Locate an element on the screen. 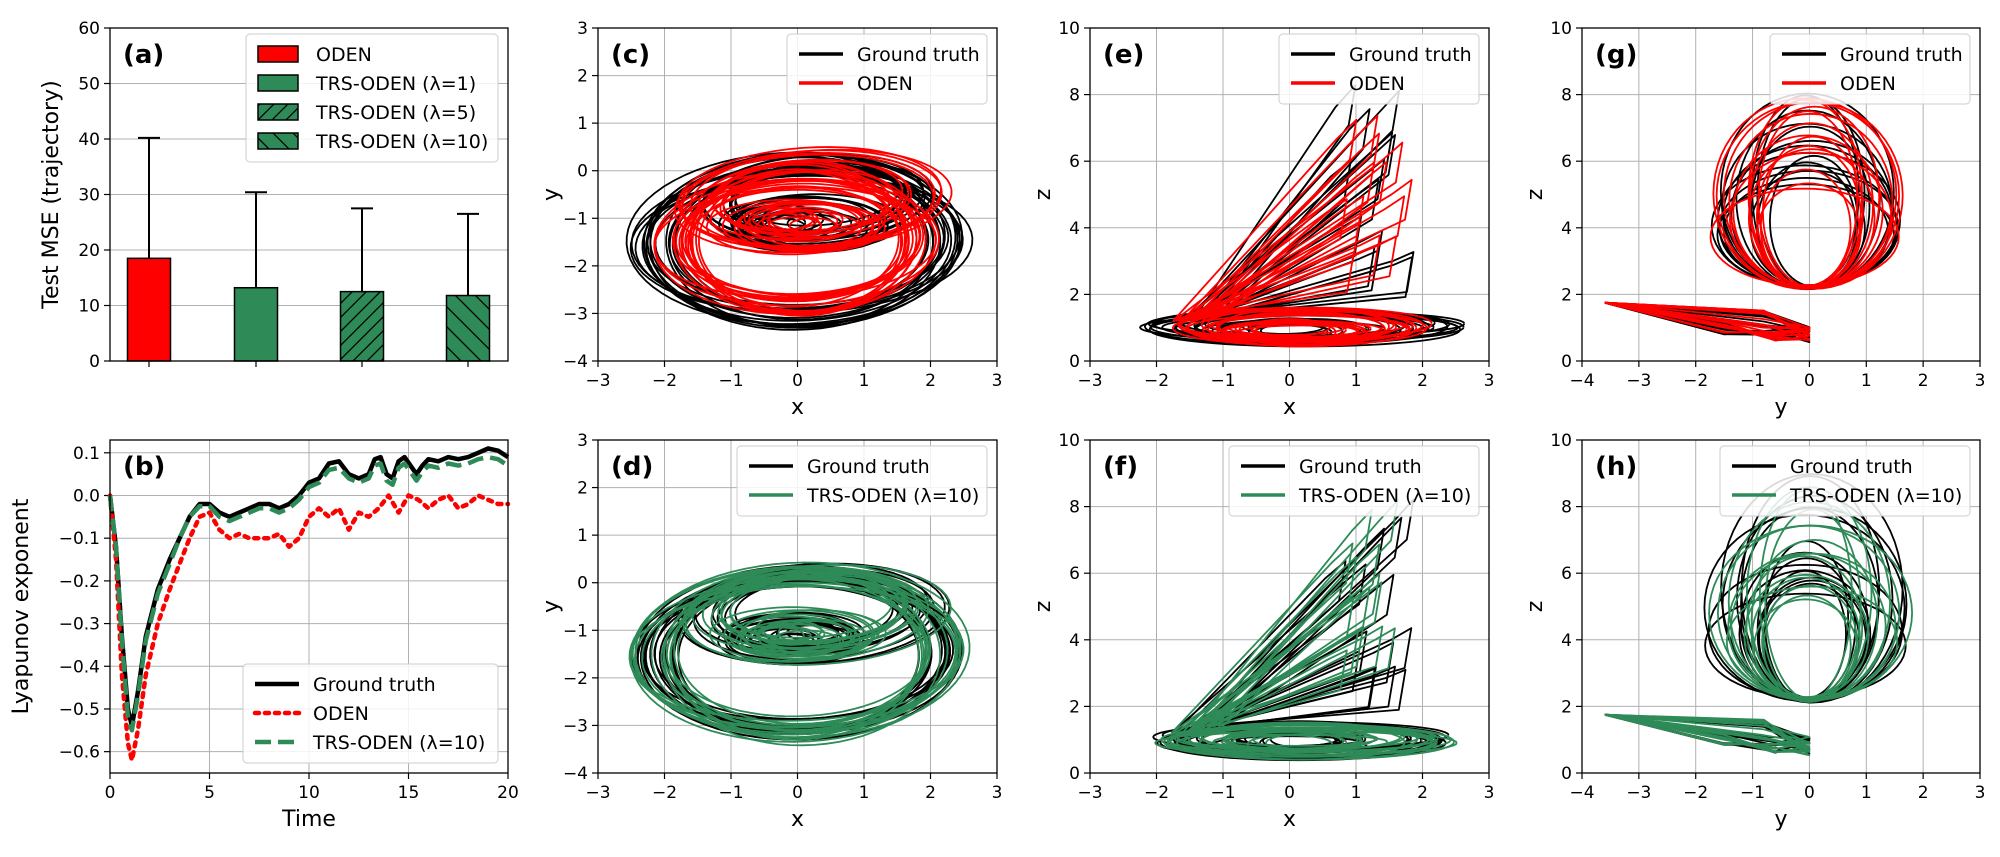 Image resolution: width=2000 pixels, height=857 pixels. y-tick-label: 60 is located at coordinates (89, 29).